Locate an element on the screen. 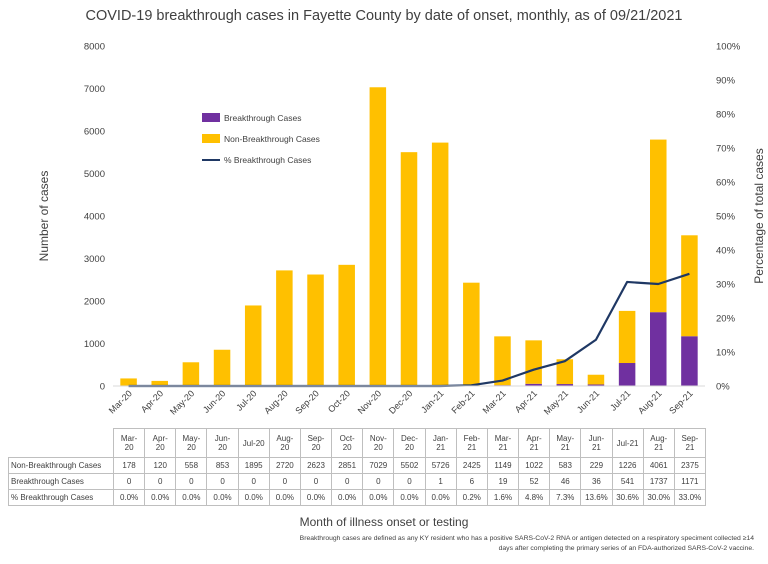  table-cell: 2623 is located at coordinates (316, 465).